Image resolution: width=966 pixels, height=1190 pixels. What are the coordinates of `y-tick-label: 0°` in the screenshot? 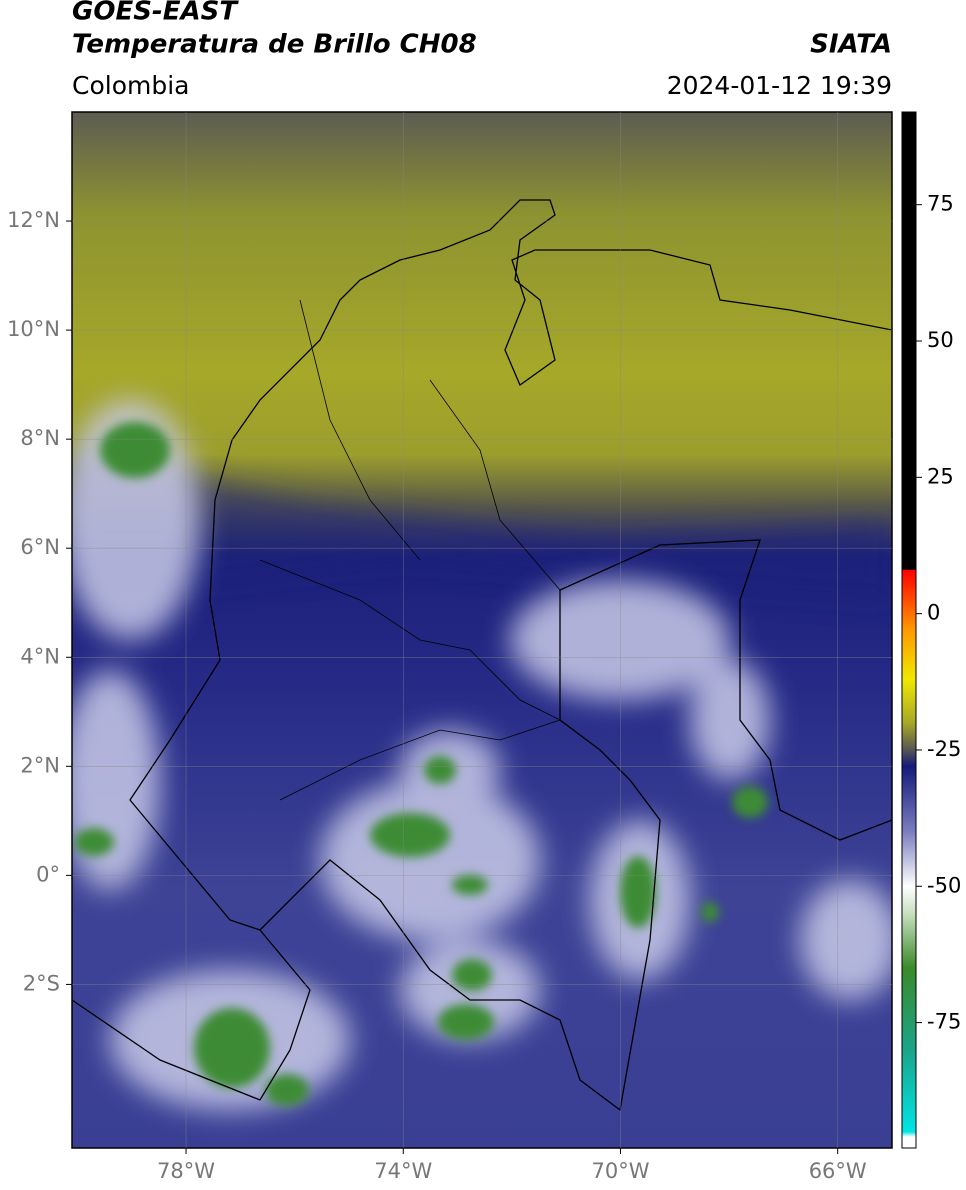 It's located at (48, 874).